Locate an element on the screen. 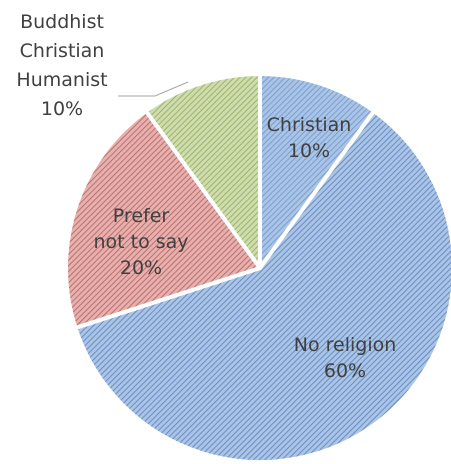 Image resolution: width=451 pixels, height=464 pixels. slice-label: Christian 10% is located at coordinates (309, 138).